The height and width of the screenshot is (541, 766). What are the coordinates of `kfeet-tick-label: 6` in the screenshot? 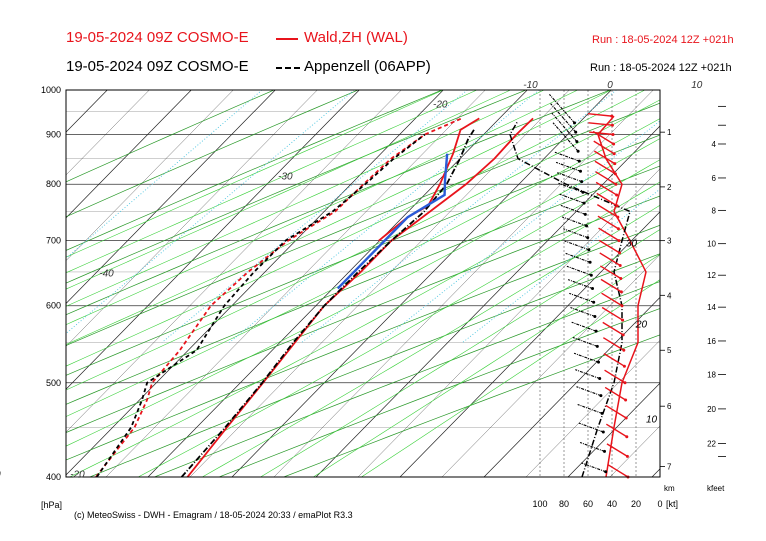 It's located at (714, 178).